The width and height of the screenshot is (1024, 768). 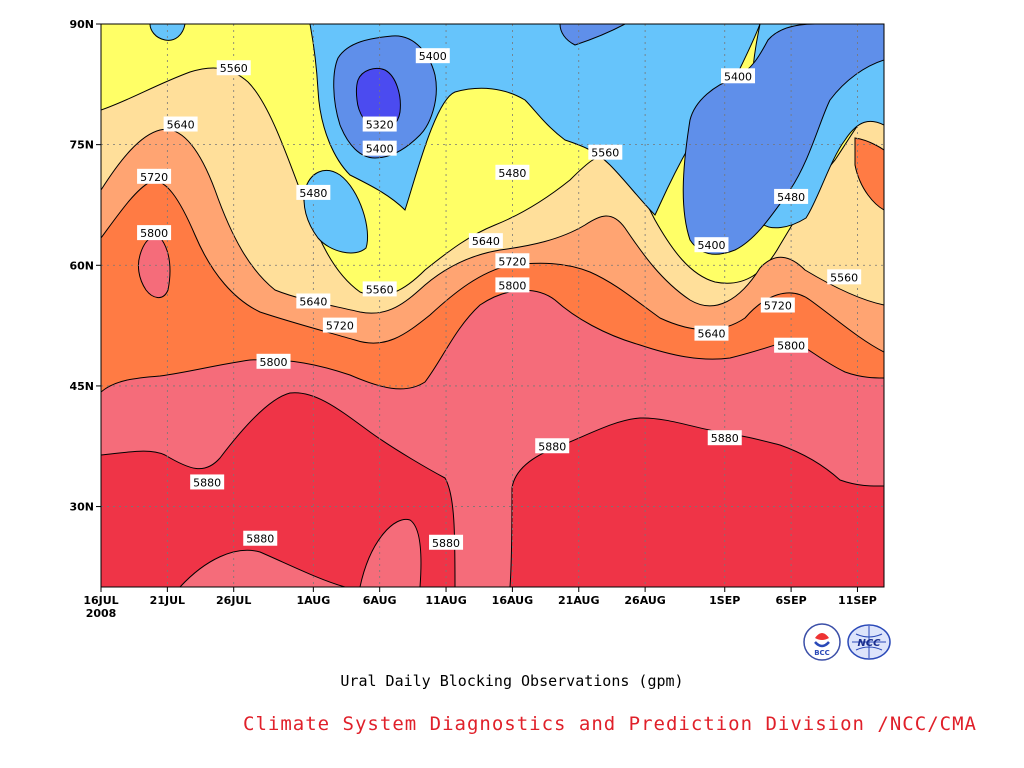 I want to click on band-5320-5400-top, so click(x=592, y=35).